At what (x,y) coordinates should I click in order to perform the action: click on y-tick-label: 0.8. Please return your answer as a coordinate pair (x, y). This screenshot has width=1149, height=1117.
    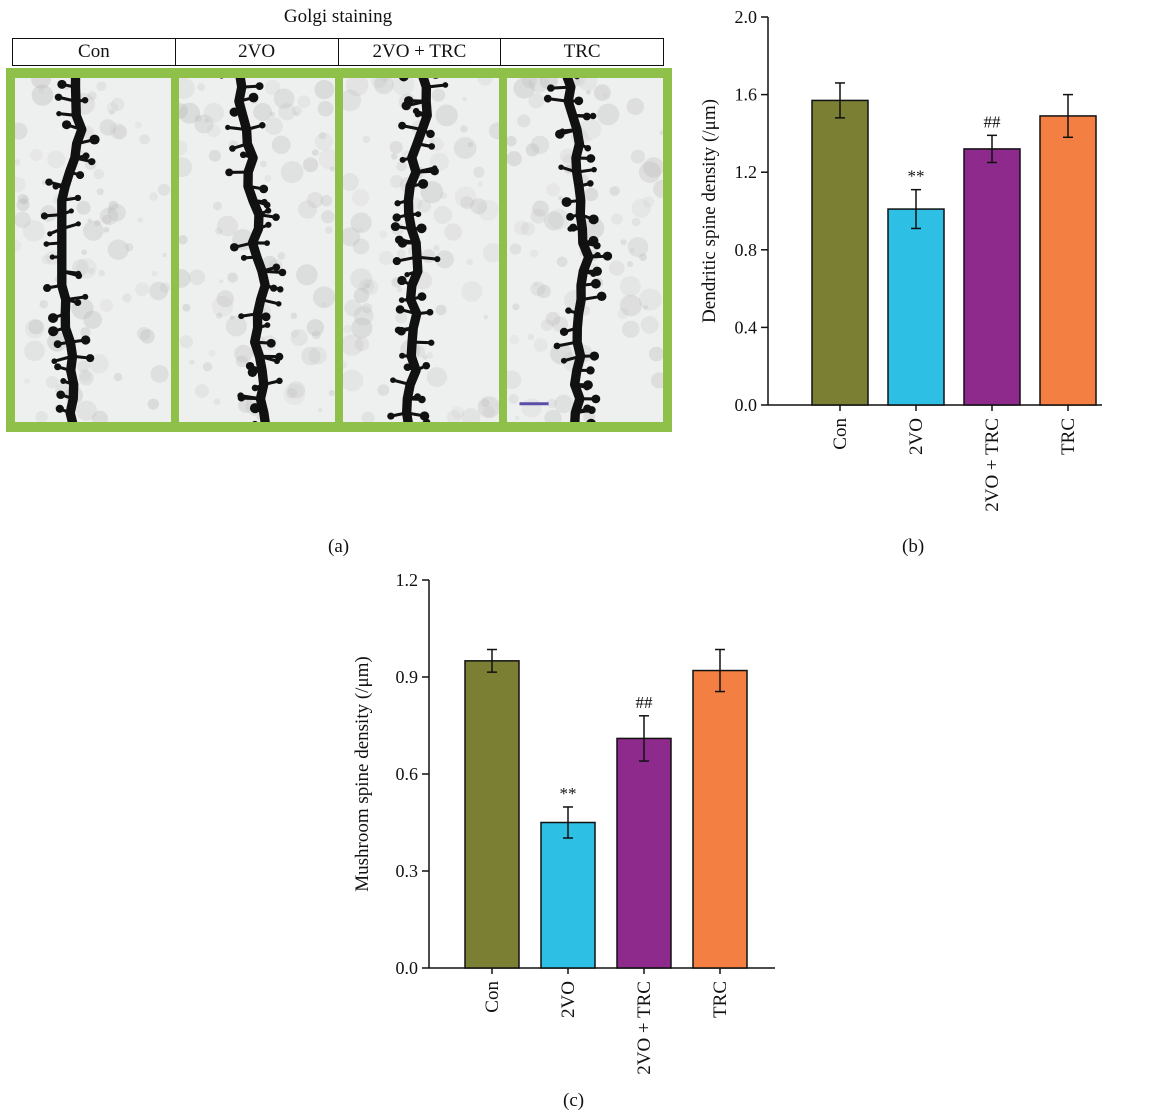
    Looking at the image, I should click on (746, 250).